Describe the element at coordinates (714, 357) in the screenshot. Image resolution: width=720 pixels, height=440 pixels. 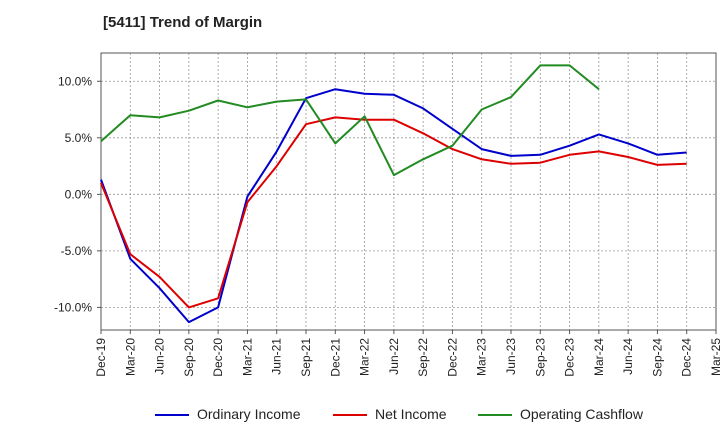
I see `x-tick-label: Mar-25` at that location.